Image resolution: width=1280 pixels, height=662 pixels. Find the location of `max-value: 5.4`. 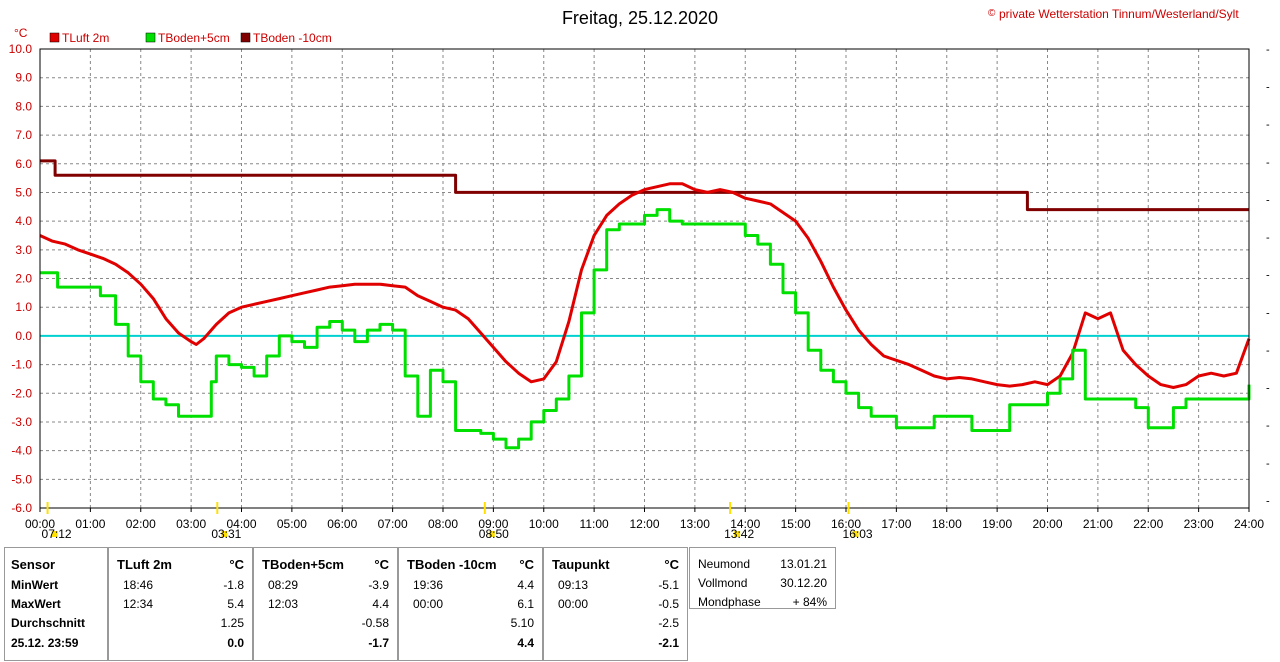

max-value: 5.4 is located at coordinates (235, 604).